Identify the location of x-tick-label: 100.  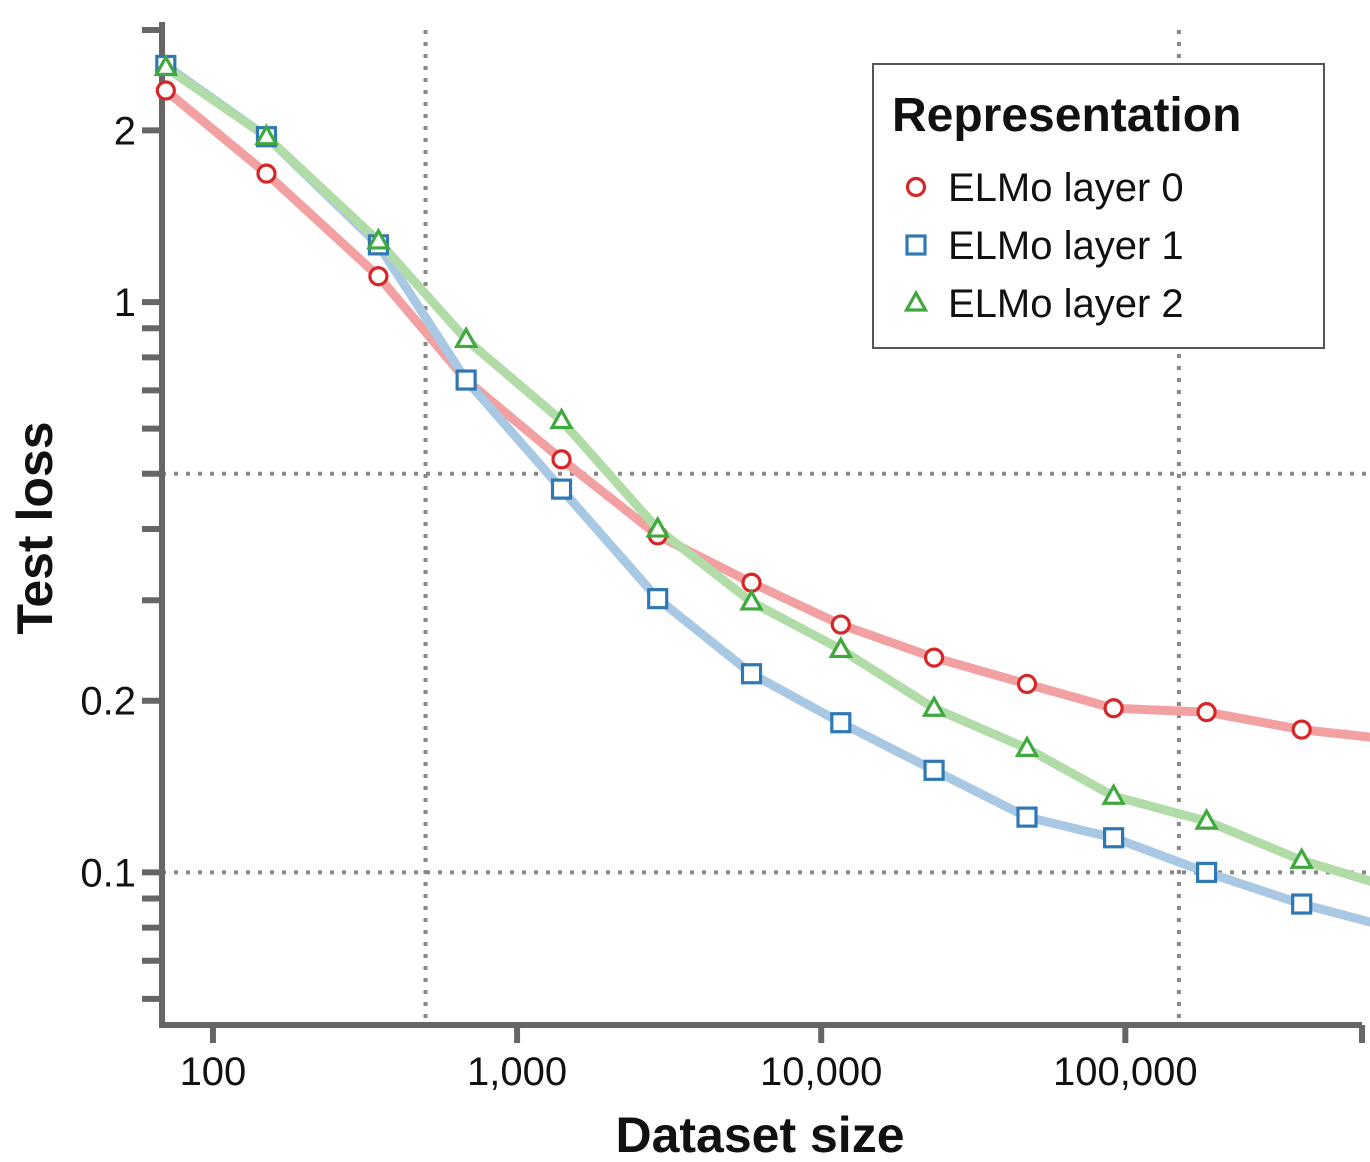
(213, 1072).